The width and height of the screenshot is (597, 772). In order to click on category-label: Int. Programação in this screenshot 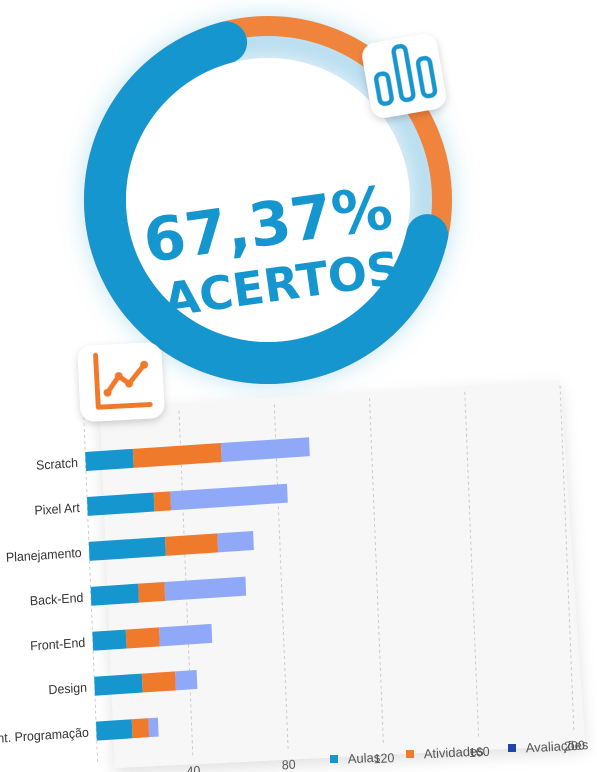, I will do `click(44, 735)`.